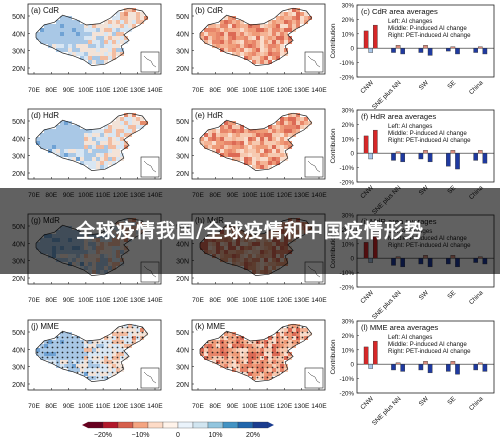 This screenshot has width=500, height=441. What do you see at coordinates (45, 326) in the screenshot?
I see `map-label: (j) MME` at bounding box center [45, 326].